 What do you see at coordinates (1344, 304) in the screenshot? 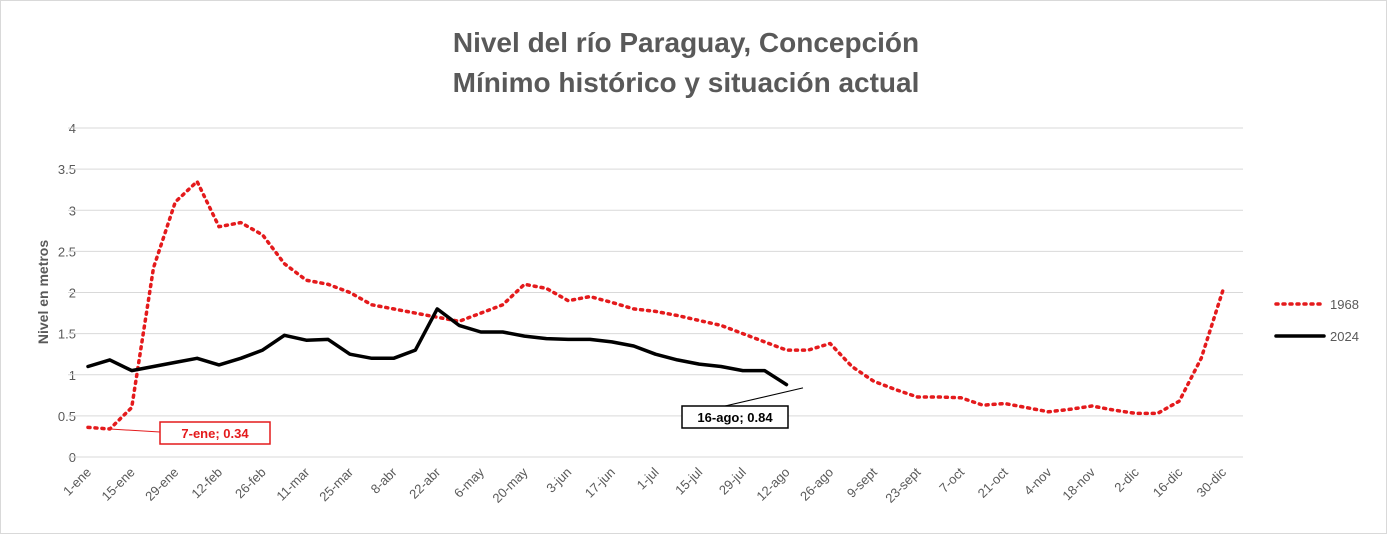
I see `legend-label: 1968` at bounding box center [1344, 304].